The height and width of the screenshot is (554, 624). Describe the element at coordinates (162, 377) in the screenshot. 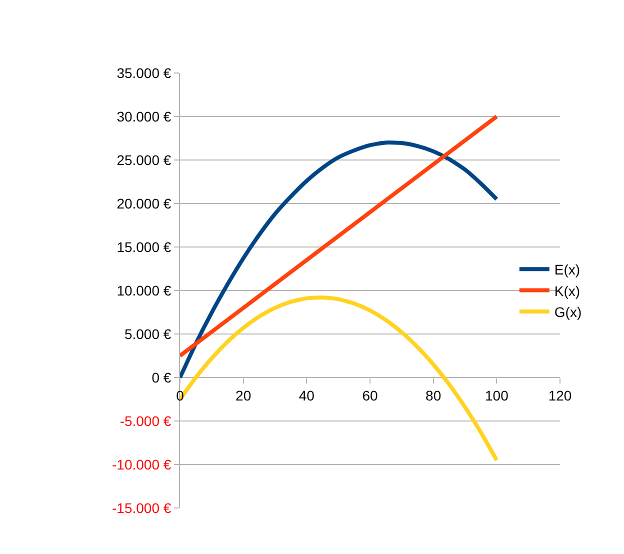

I see `y-tick-label: 0 €` at that location.